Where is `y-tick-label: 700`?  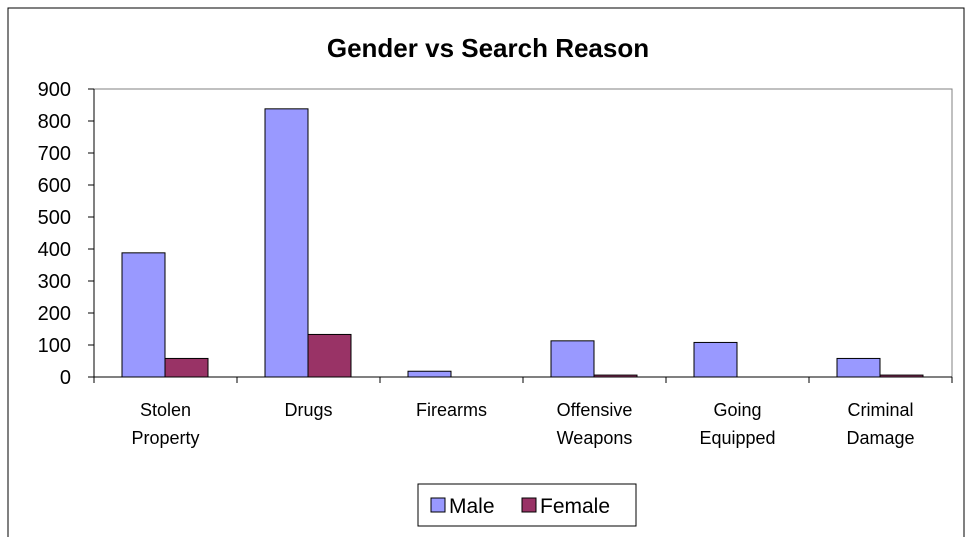 y-tick-label: 700 is located at coordinates (54, 154).